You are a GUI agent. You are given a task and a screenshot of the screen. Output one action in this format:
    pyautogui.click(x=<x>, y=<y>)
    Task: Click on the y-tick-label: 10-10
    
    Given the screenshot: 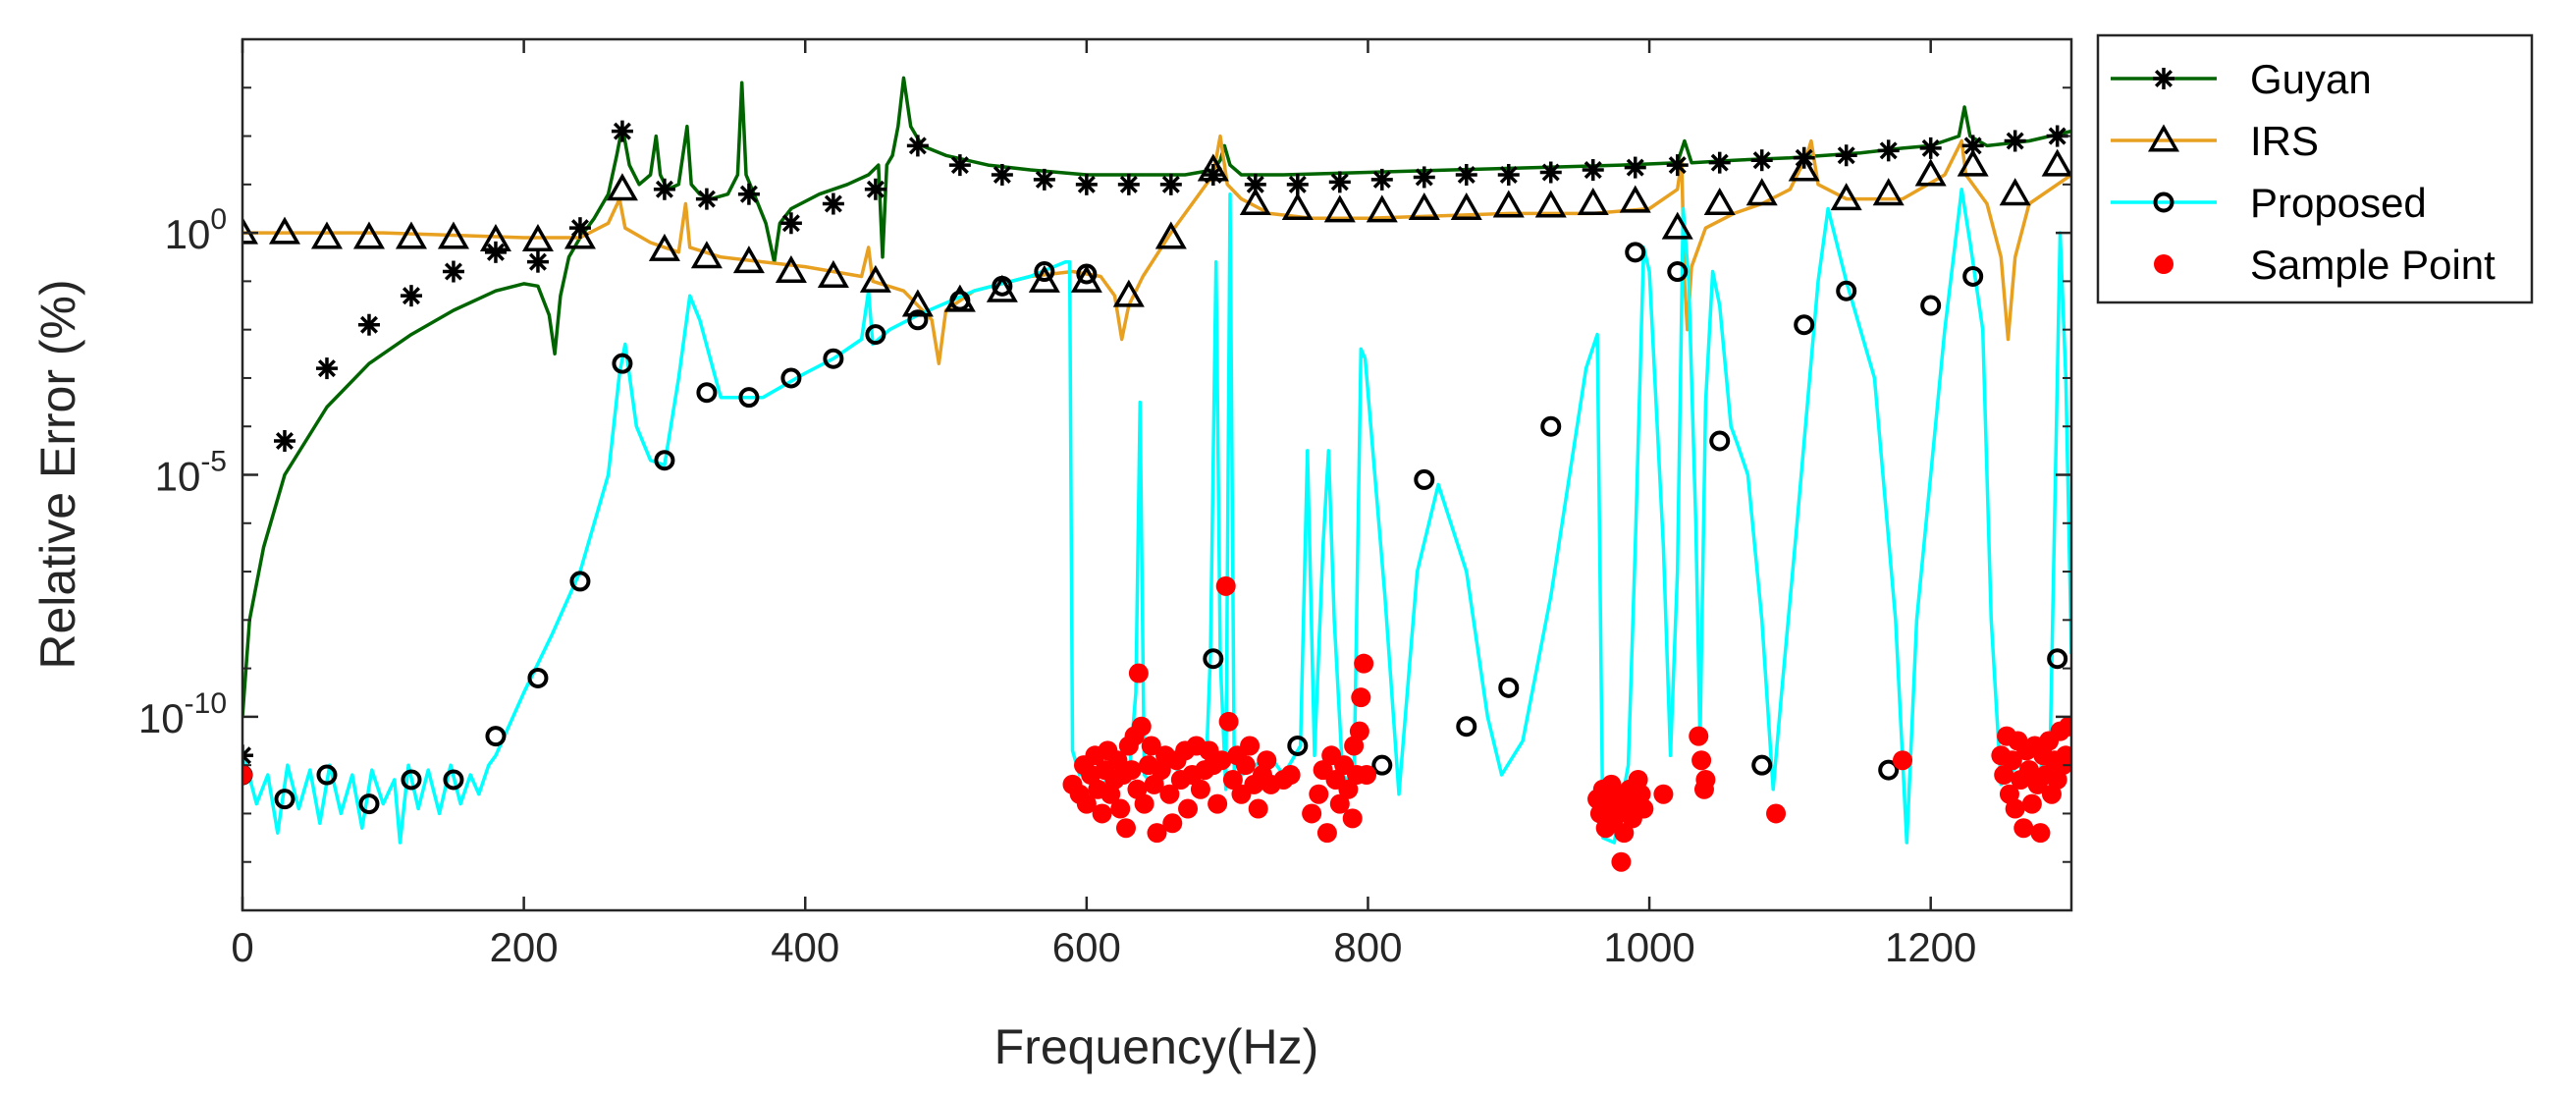 What is the action you would take?
    pyautogui.click(x=182, y=714)
    